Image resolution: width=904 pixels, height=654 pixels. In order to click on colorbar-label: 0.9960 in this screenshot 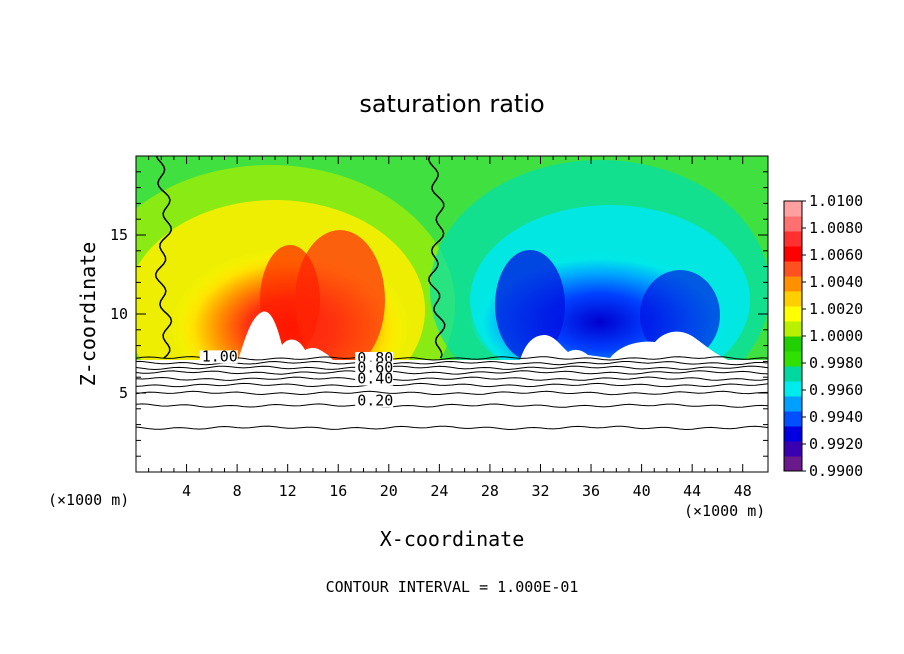, I will do `click(836, 390)`.